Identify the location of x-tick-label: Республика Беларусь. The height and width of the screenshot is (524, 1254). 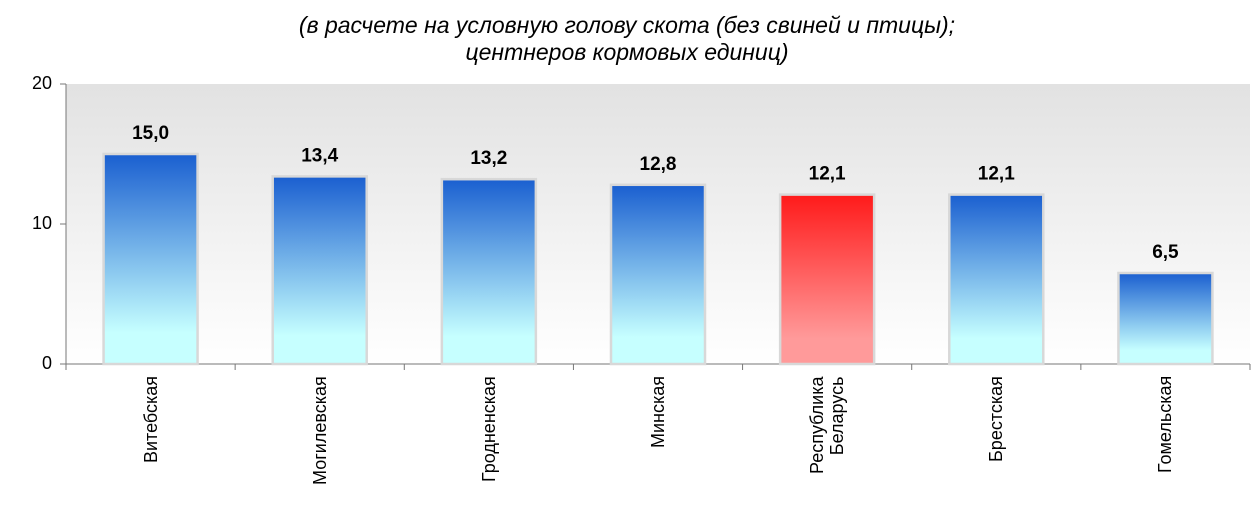
(827, 425).